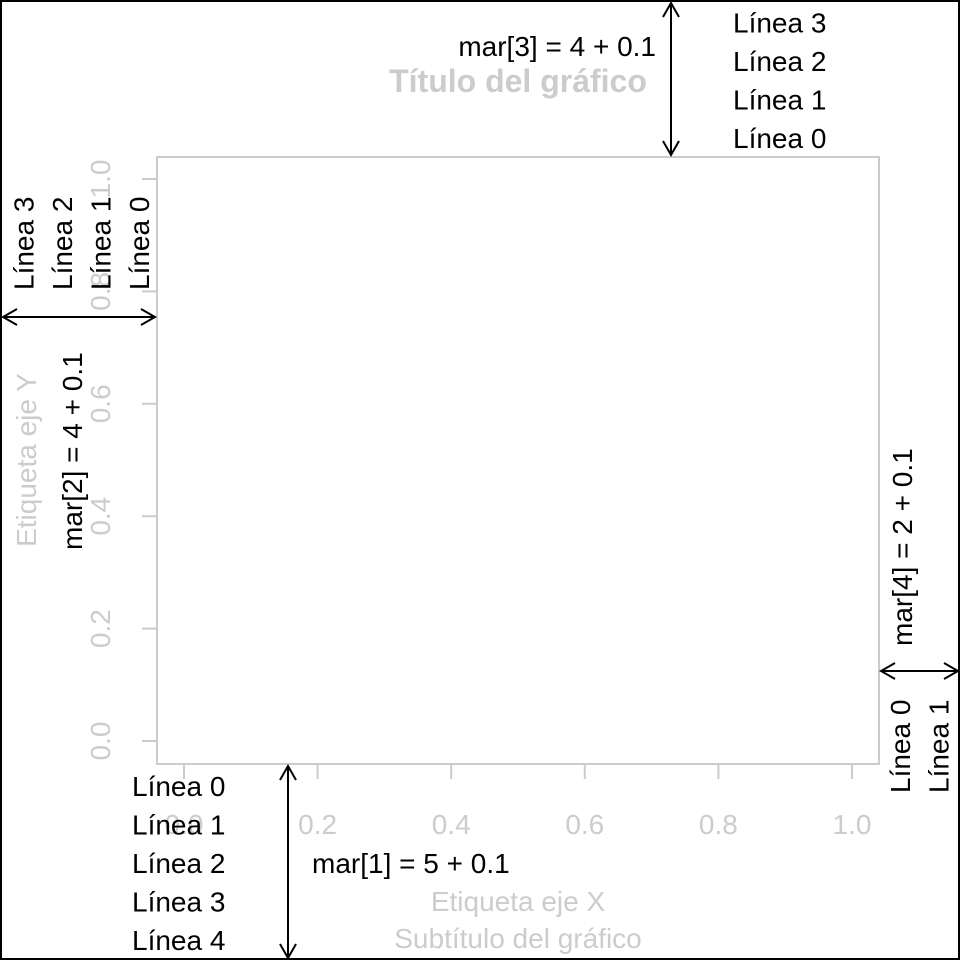 The height and width of the screenshot is (960, 960). I want to click on x-axis-label: Etiqueta eje X, so click(518, 901).